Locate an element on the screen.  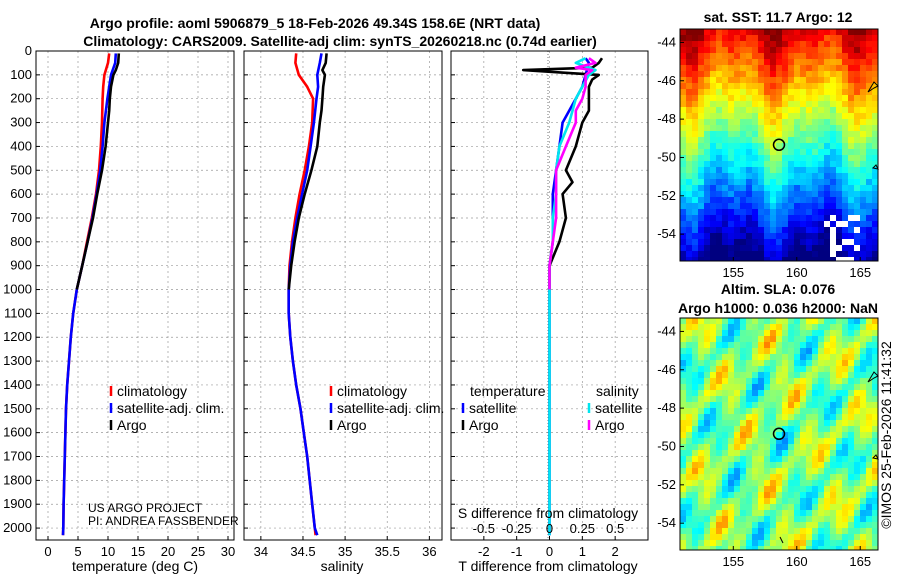
series-line-temperature-satellite is located at coordinates (569, 296).